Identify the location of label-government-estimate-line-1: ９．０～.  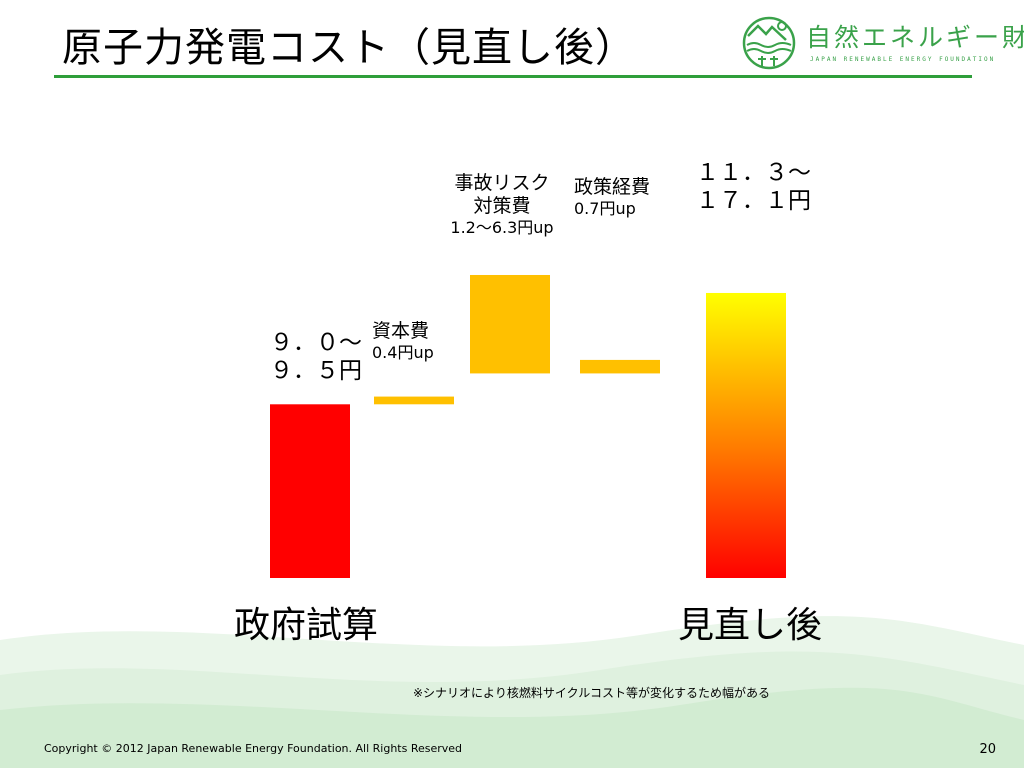
(316, 343).